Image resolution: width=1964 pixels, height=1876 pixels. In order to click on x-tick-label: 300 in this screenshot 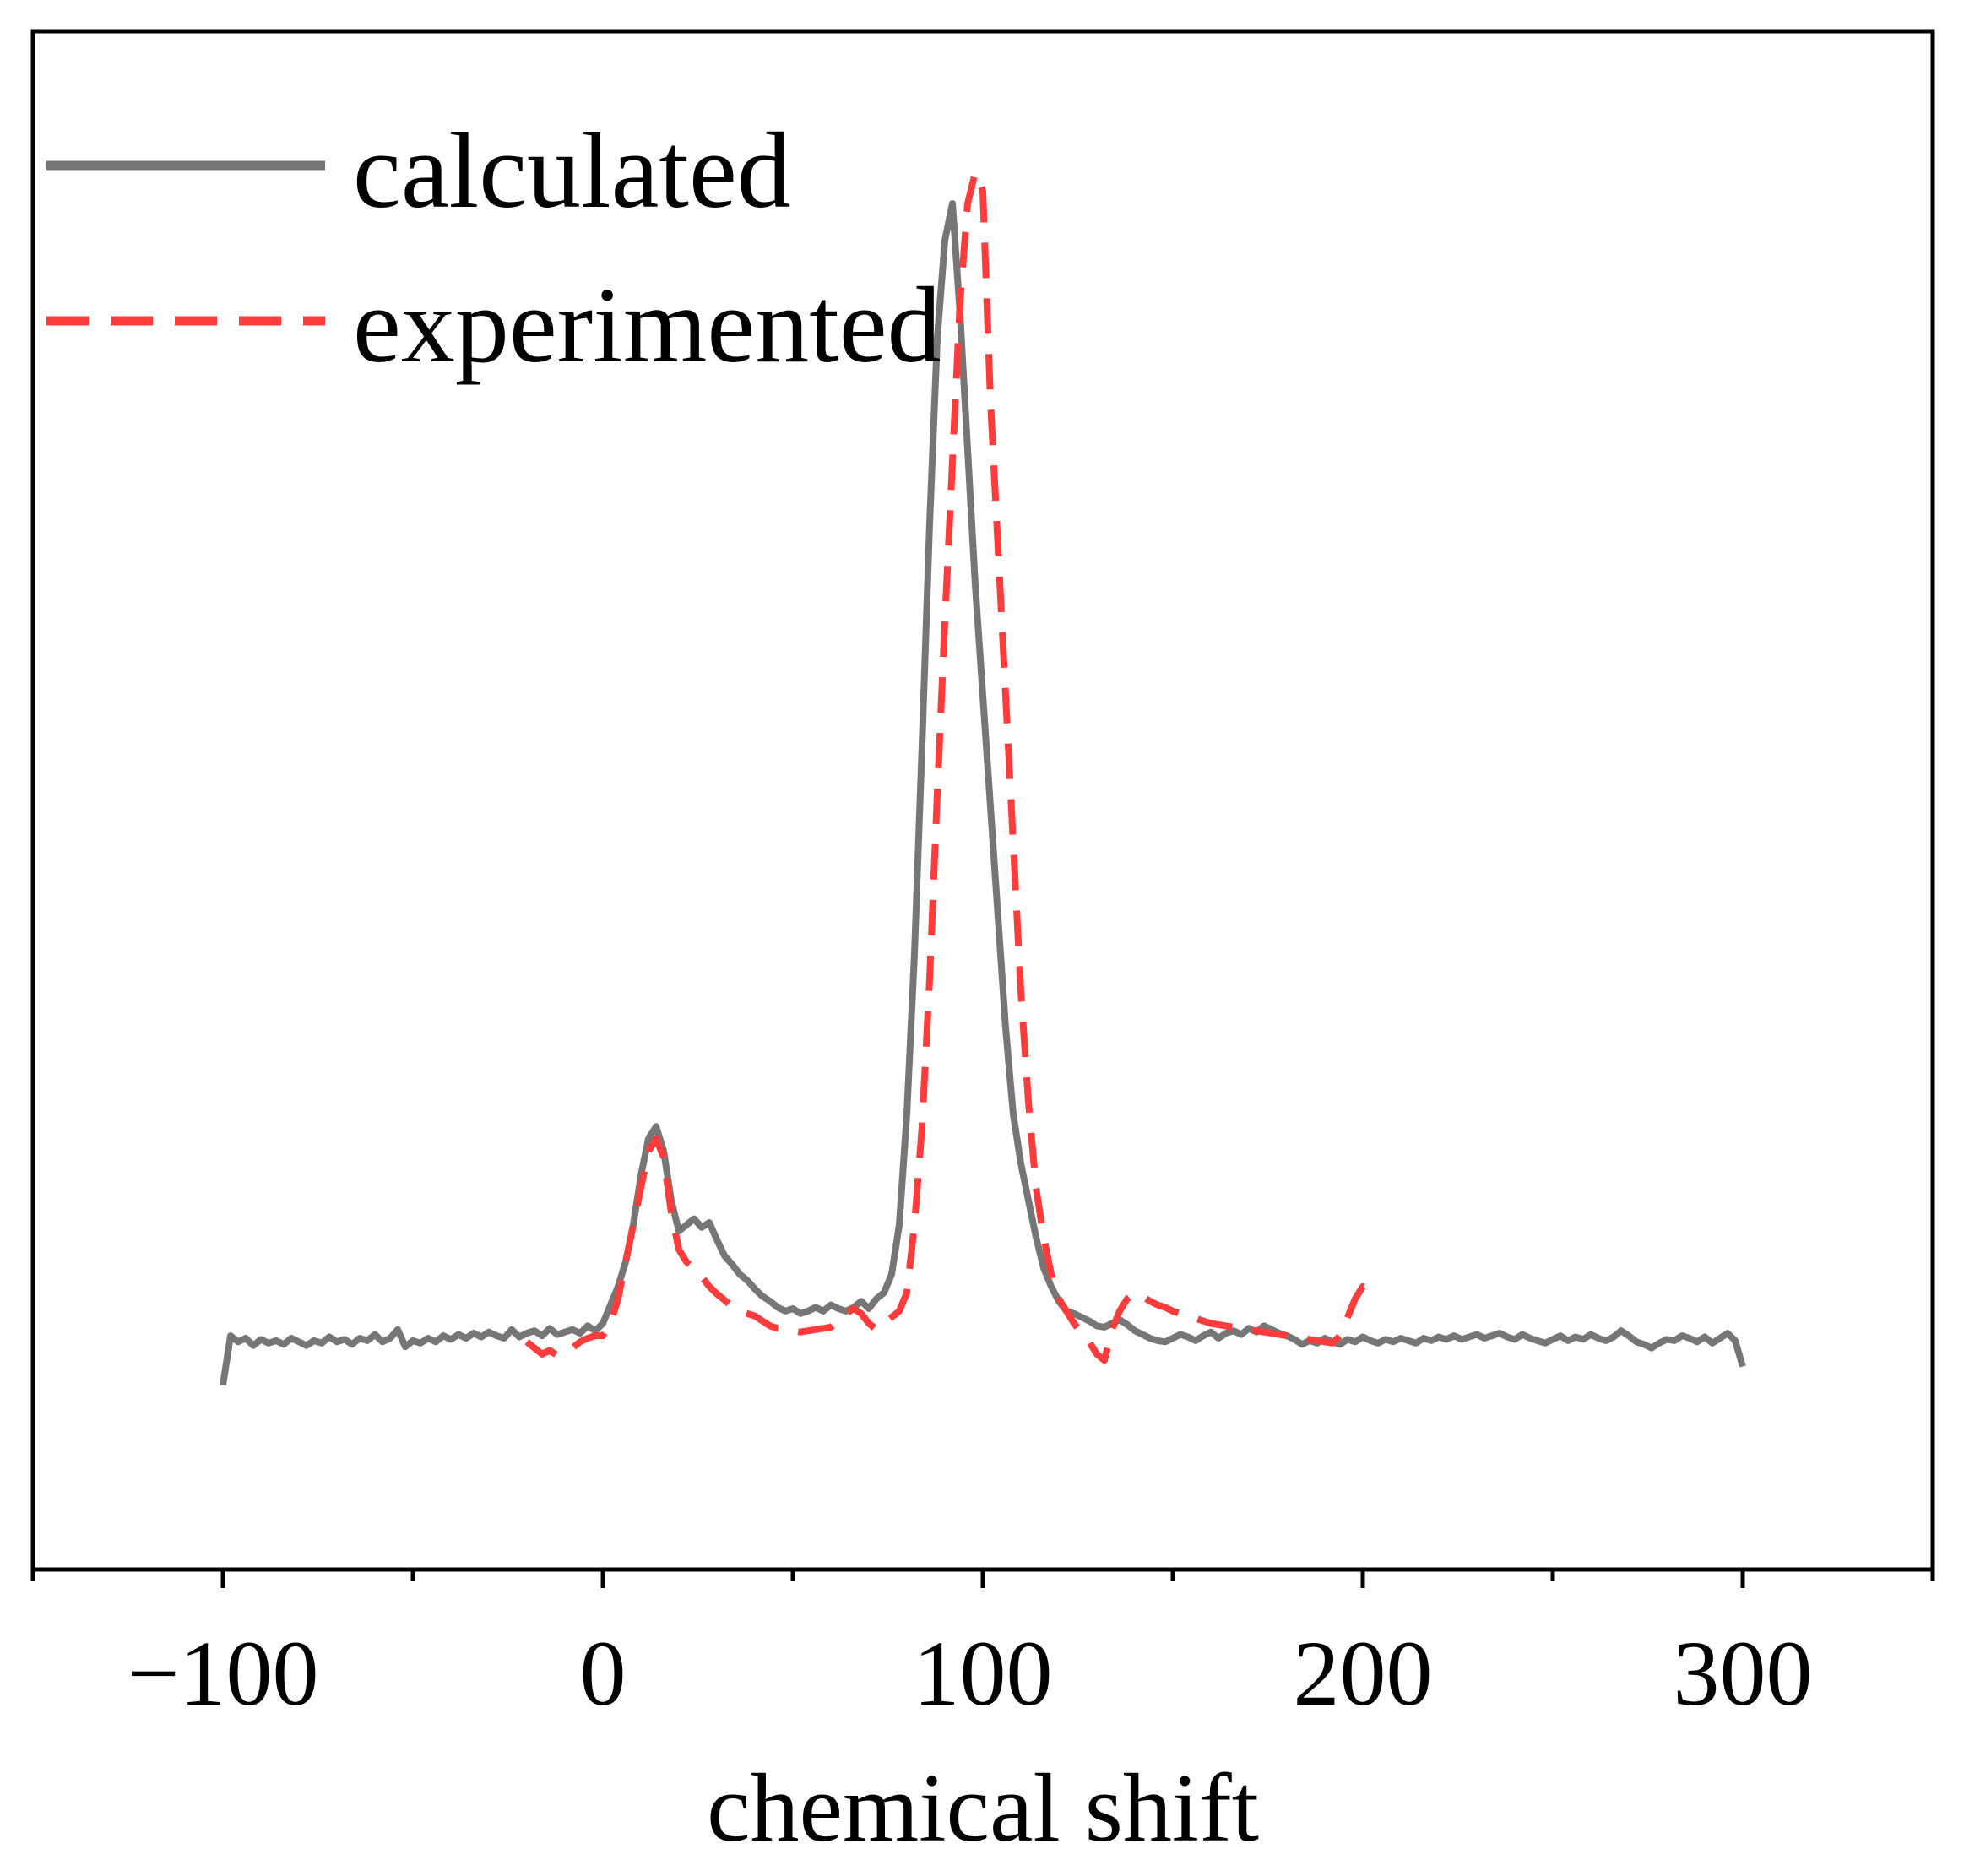, I will do `click(1743, 1673)`.